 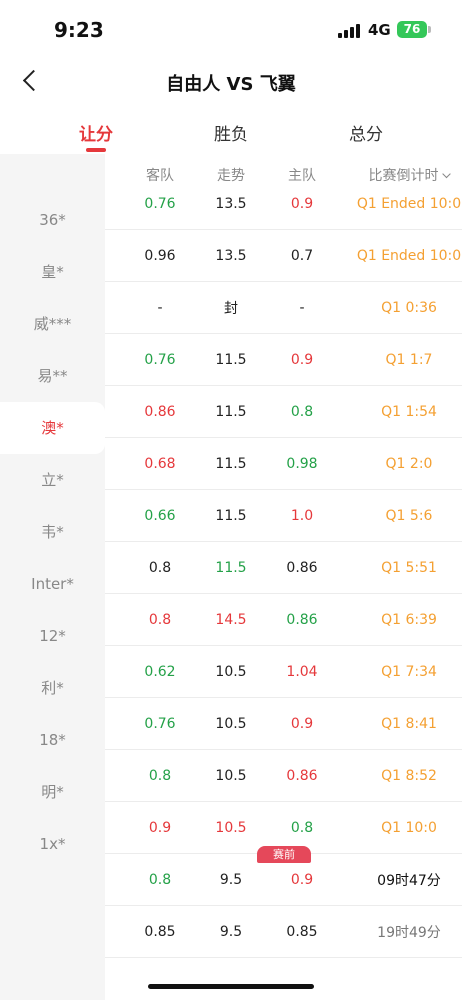 What do you see at coordinates (366, 135) in the screenshot?
I see `tab-total: 总分` at bounding box center [366, 135].